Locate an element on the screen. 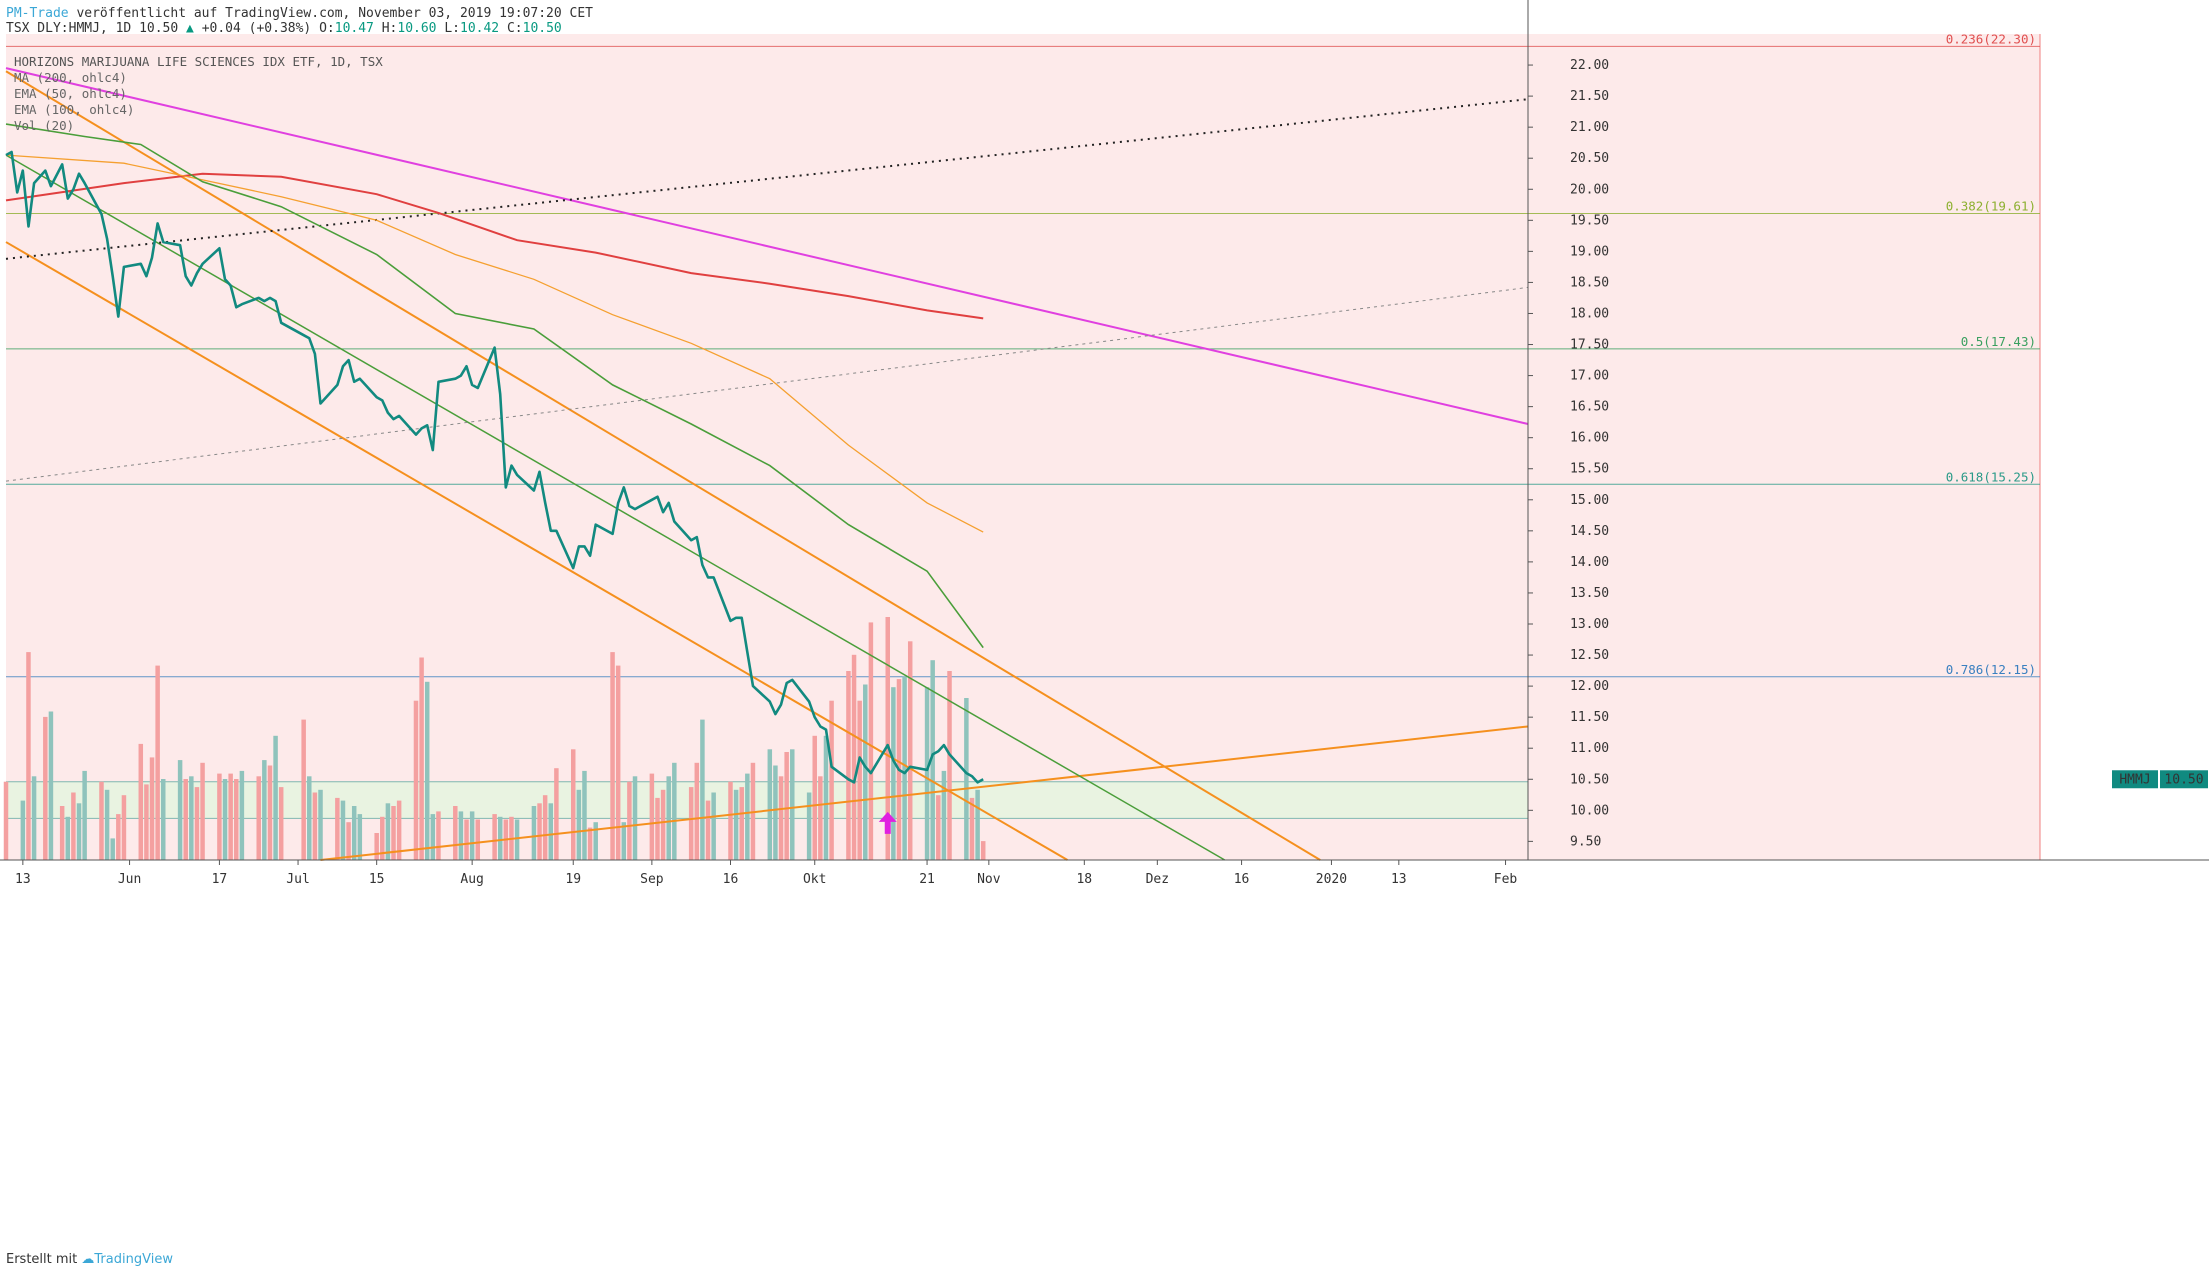 This screenshot has width=2209, height=1277. low-label: L: is located at coordinates (452, 28).